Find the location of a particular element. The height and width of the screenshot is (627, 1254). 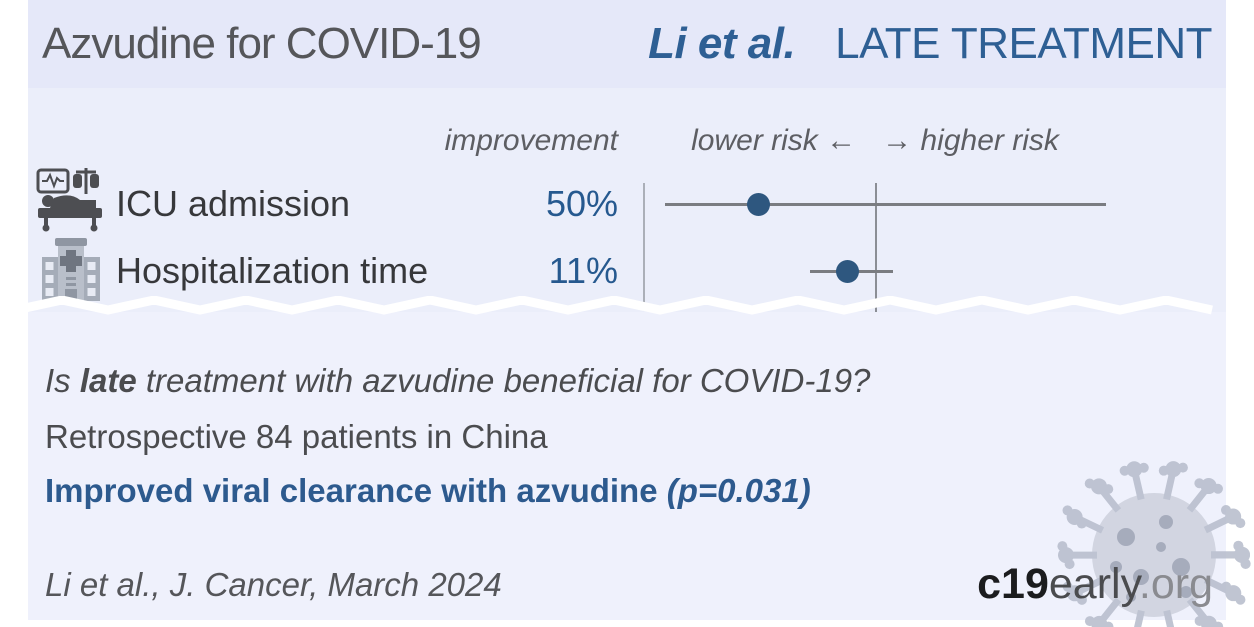

p-value: (p=0.031) is located at coordinates (738, 490).